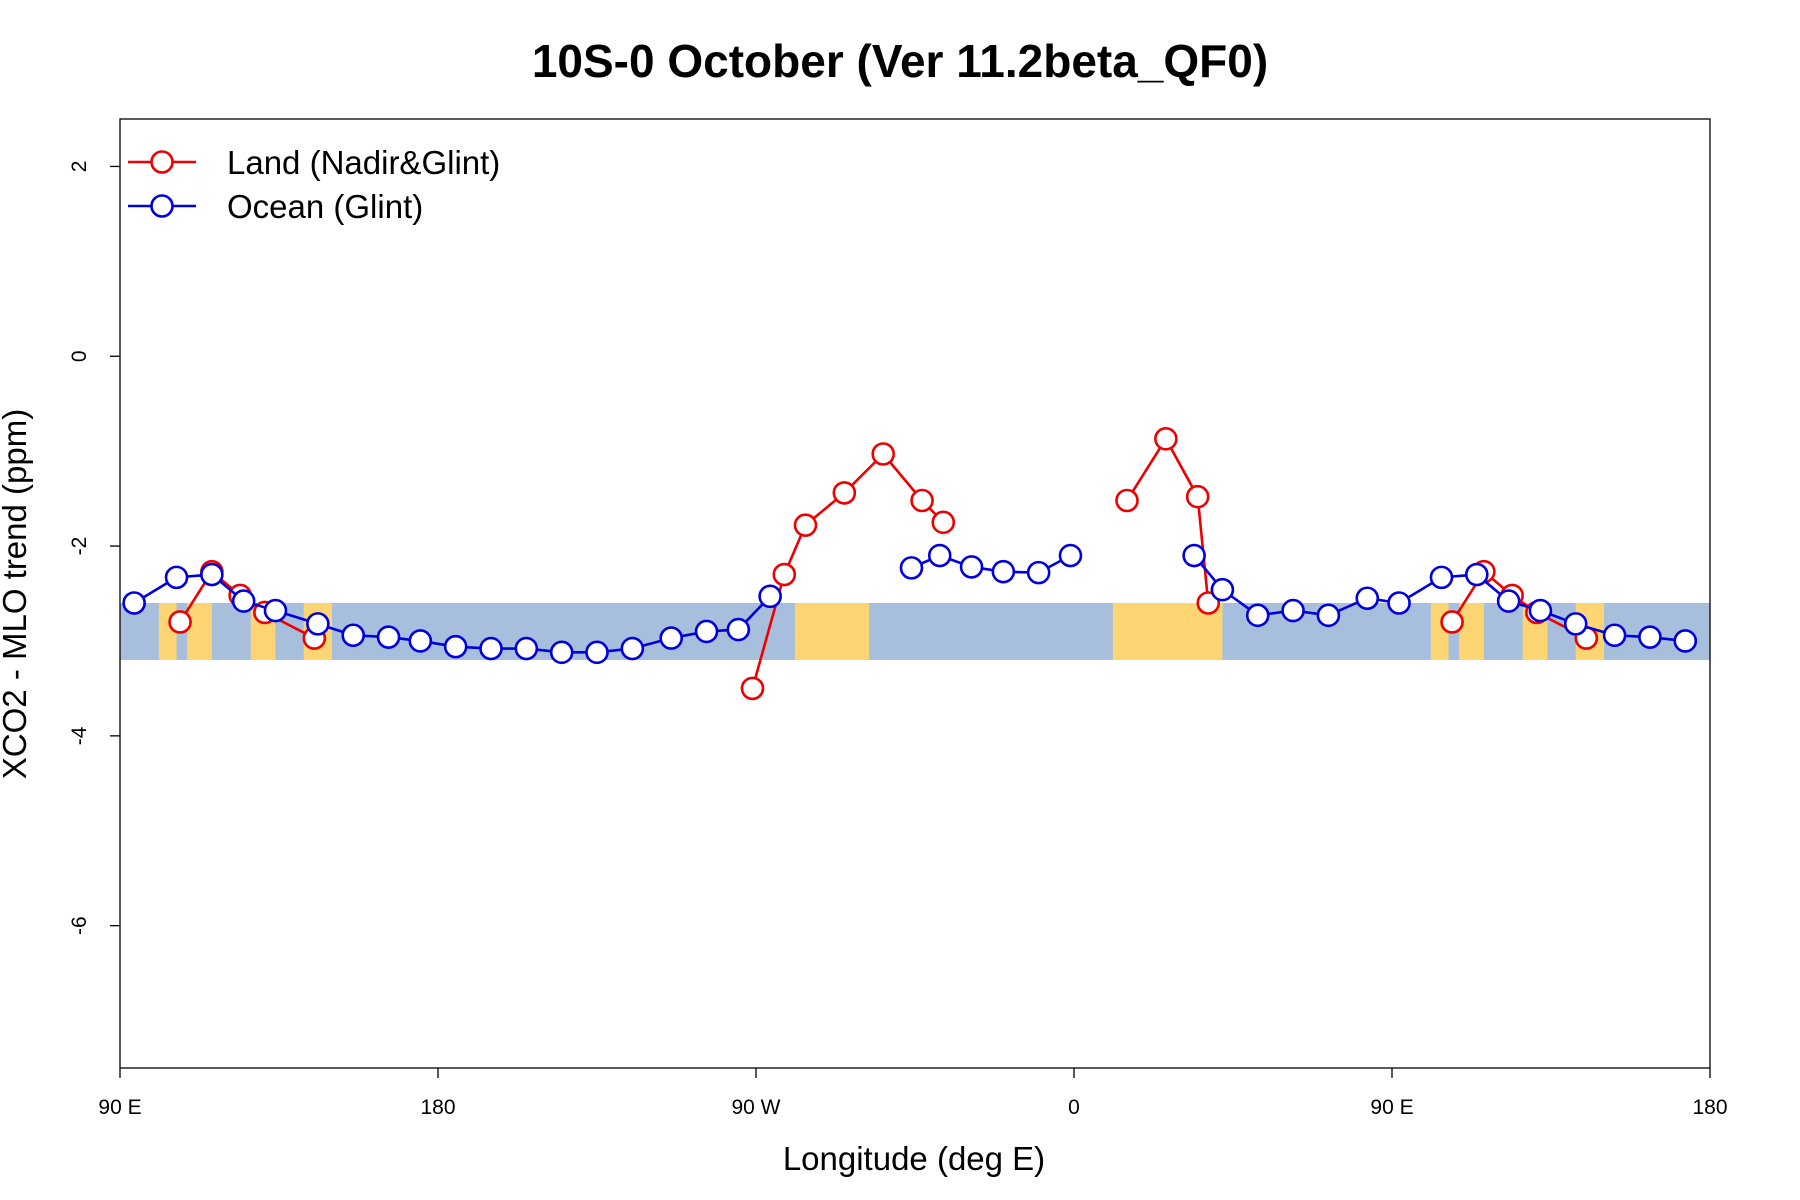 Image resolution: width=1800 pixels, height=1200 pixels. What do you see at coordinates (910, 604) in the screenshot?
I see `series-ocean` at bounding box center [910, 604].